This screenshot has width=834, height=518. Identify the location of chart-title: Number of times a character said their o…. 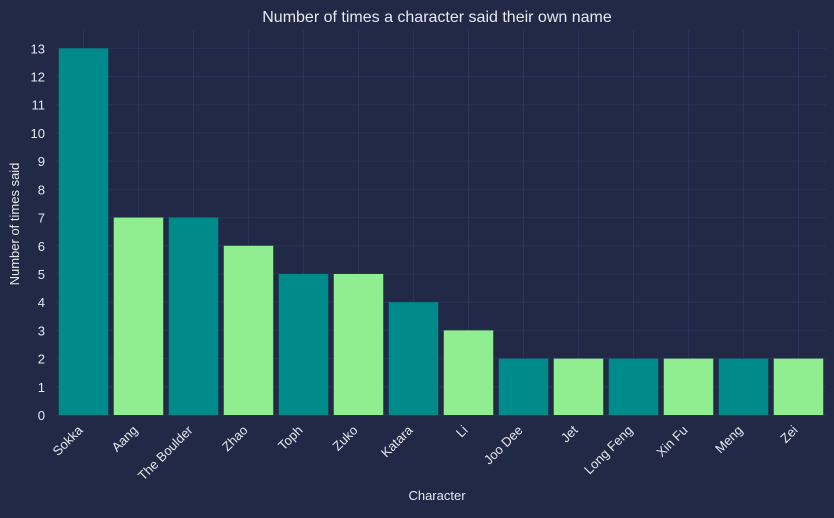
(437, 17).